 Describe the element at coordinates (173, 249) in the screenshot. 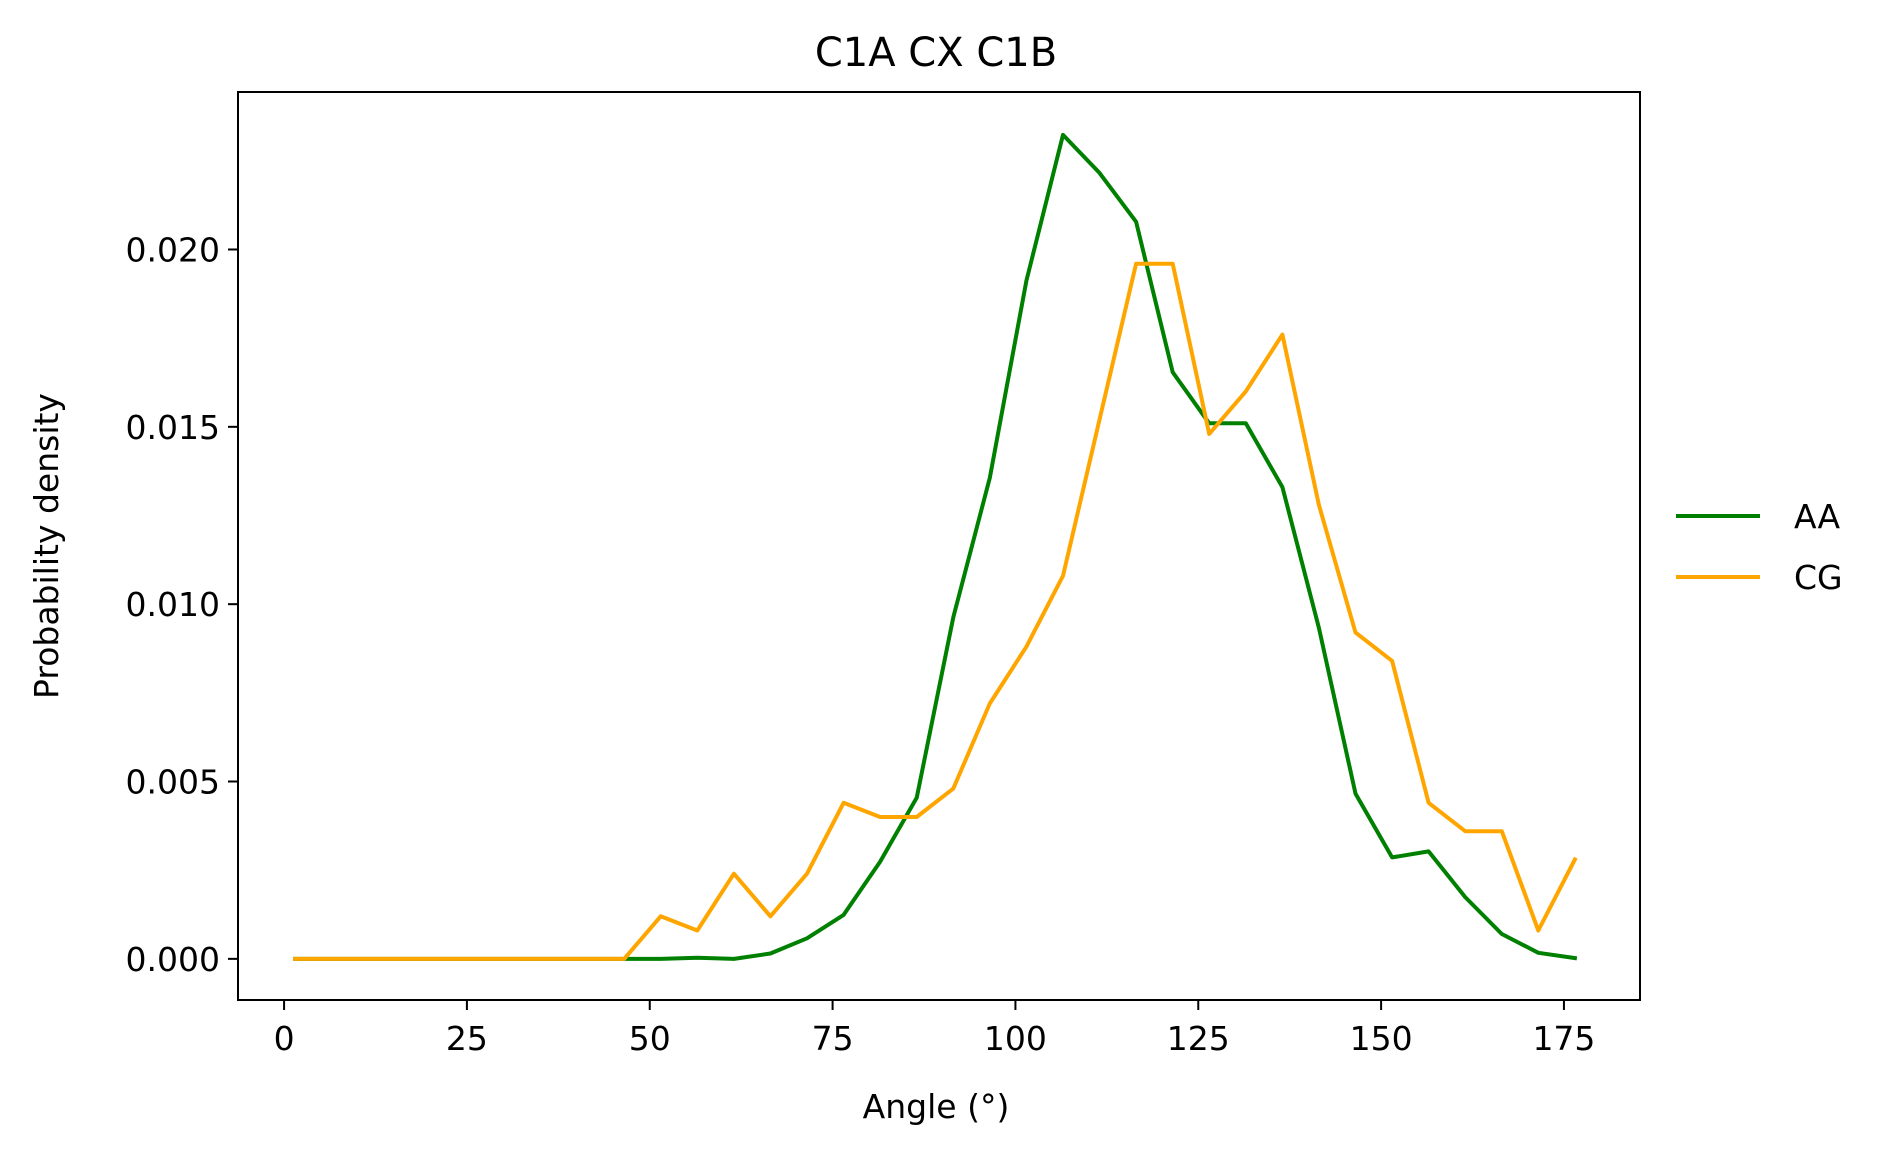

I see `y-tick-label: 0.020` at that location.